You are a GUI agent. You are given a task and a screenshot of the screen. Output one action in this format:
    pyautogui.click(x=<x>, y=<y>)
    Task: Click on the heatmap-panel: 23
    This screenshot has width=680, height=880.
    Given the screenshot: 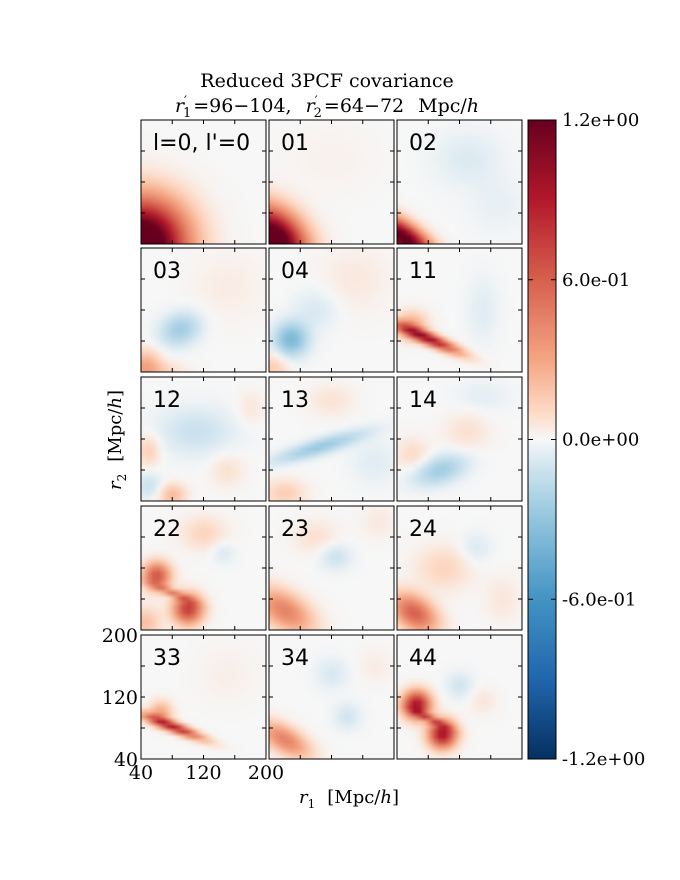 What is the action you would take?
    pyautogui.click(x=331, y=568)
    